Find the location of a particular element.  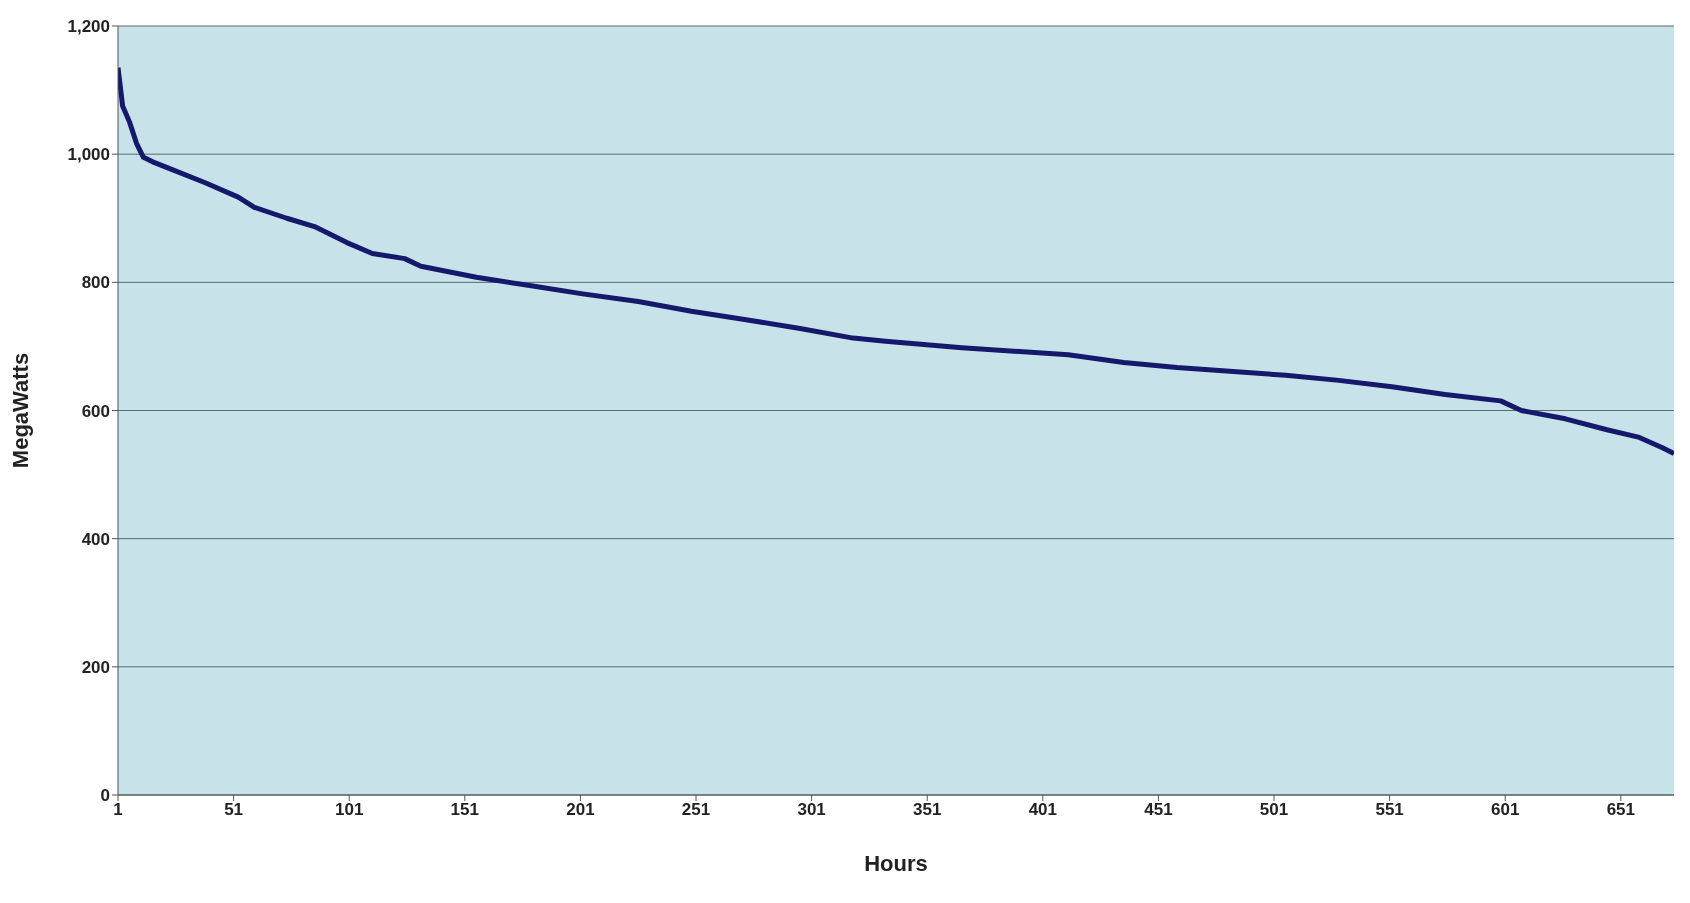

y-tick-label: 200 is located at coordinates (95, 667).